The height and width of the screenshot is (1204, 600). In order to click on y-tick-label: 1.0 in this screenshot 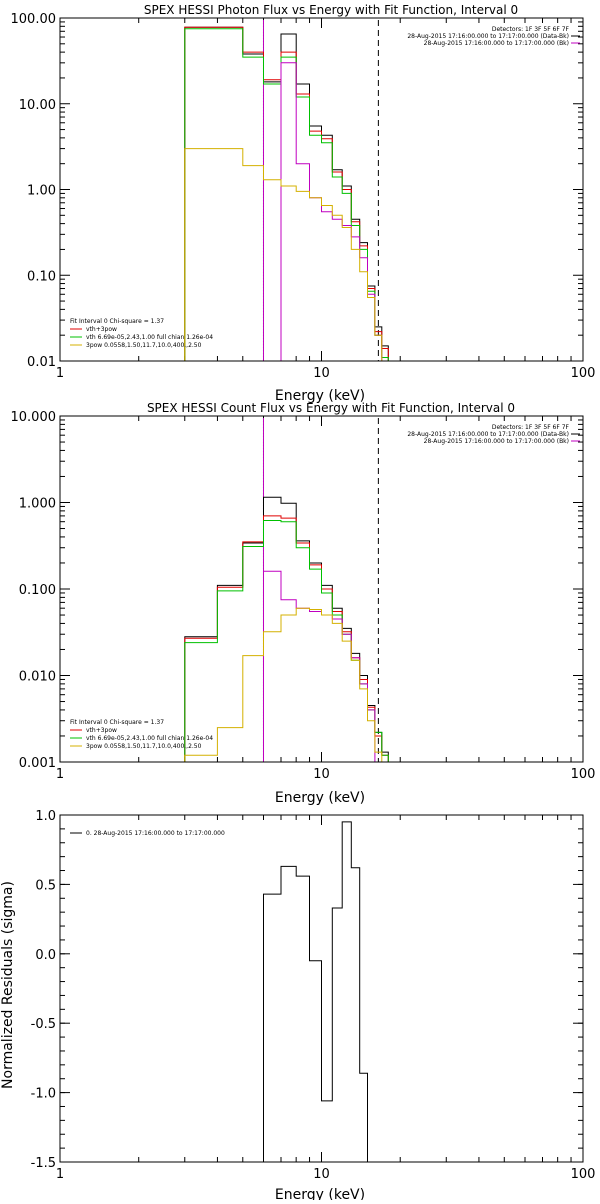, I will do `click(45, 816)`.